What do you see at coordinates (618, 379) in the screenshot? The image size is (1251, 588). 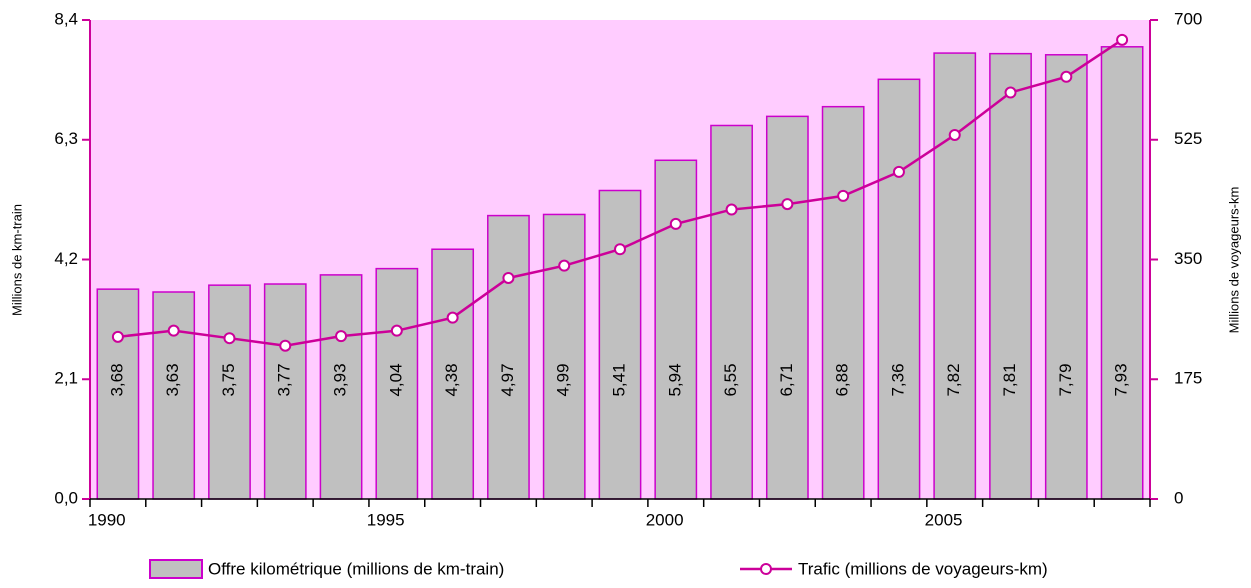 I see `bar-value-label: 5,41` at bounding box center [618, 379].